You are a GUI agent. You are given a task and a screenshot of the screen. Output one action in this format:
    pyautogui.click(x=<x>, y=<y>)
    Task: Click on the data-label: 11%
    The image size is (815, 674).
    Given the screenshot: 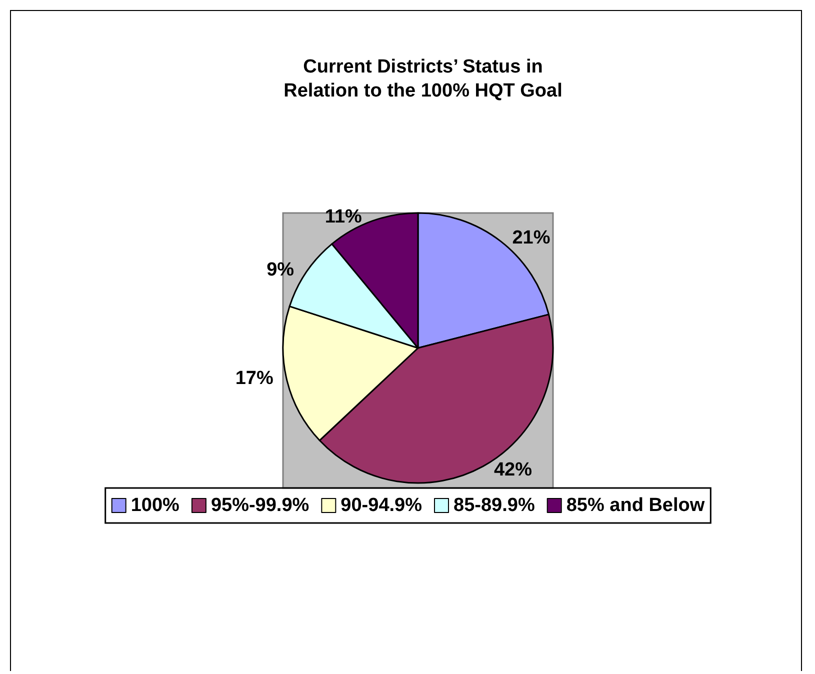 What is the action you would take?
    pyautogui.click(x=343, y=217)
    